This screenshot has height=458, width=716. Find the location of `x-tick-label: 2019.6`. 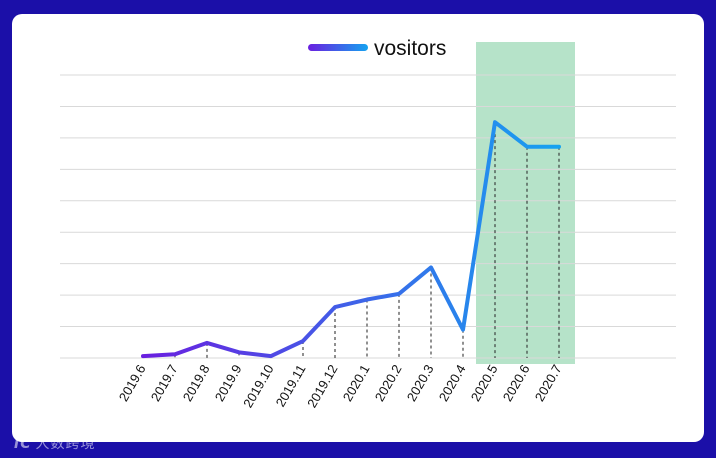

x-tick-label: 2019.6 is located at coordinates (132, 383).